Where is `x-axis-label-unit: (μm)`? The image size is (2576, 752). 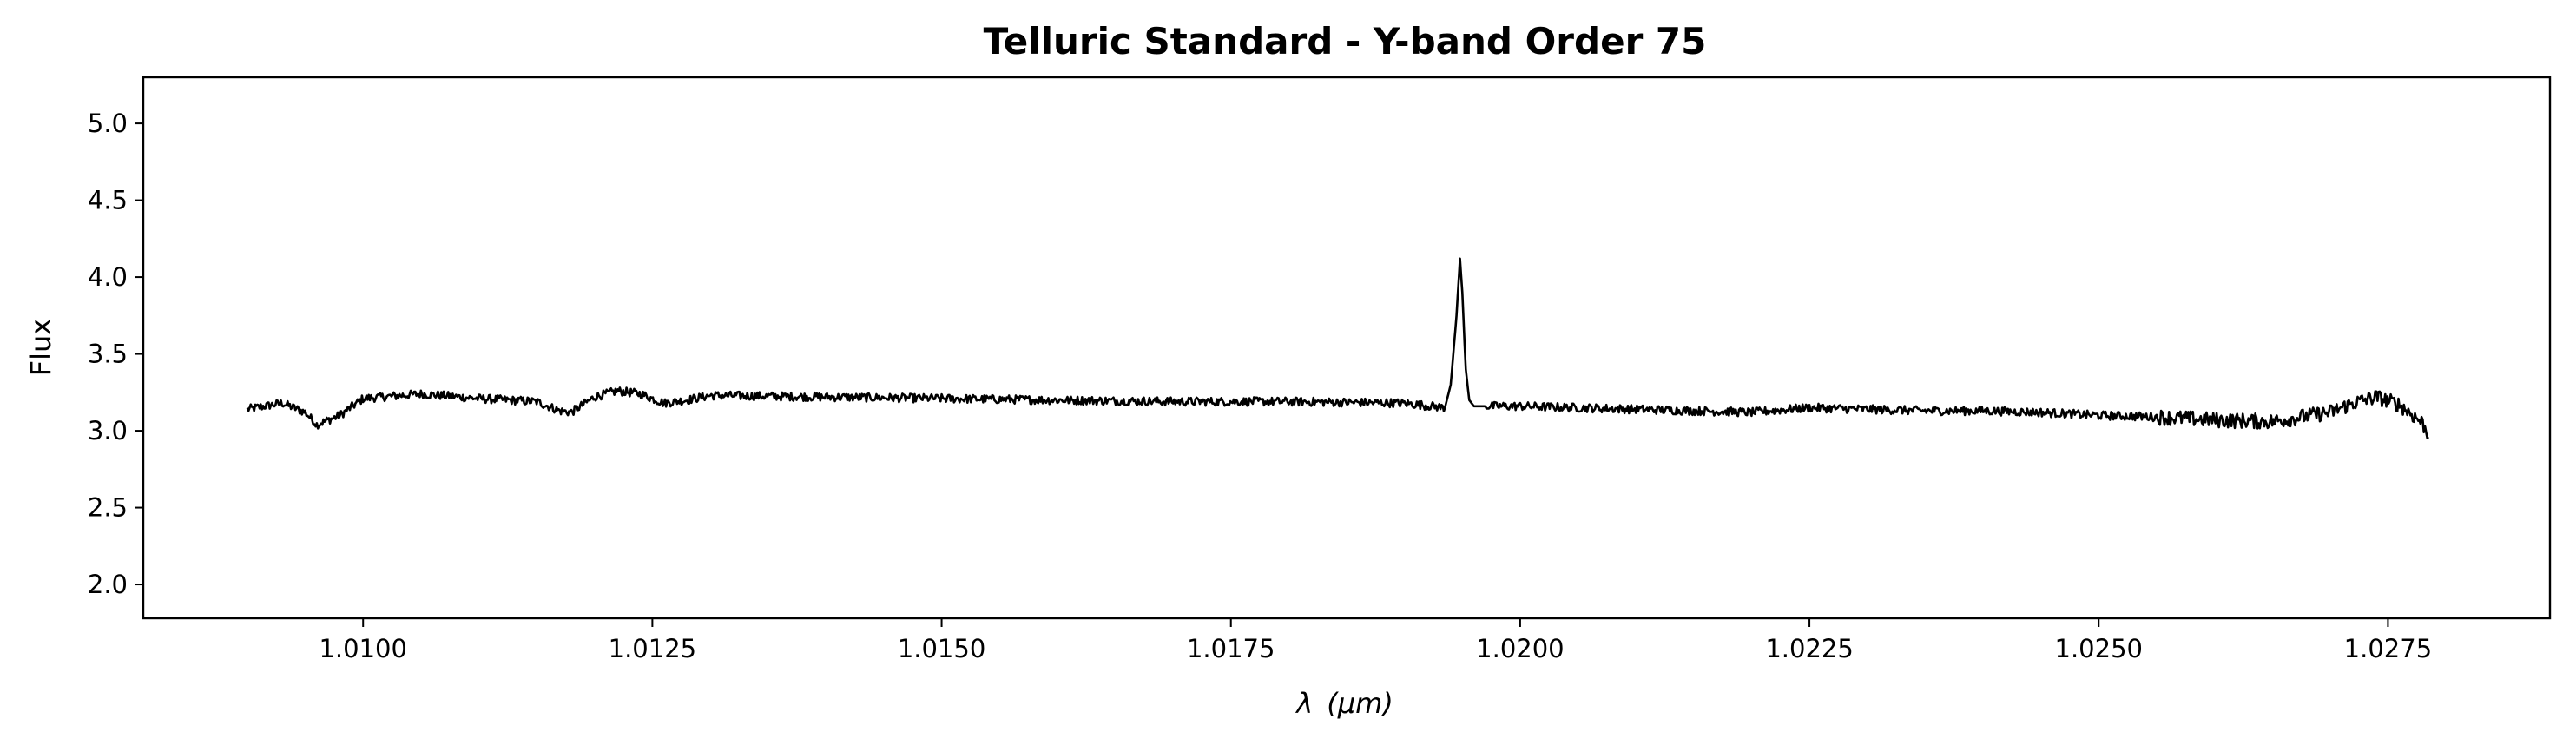 x-axis-label-unit: (μm) is located at coordinates (1360, 703).